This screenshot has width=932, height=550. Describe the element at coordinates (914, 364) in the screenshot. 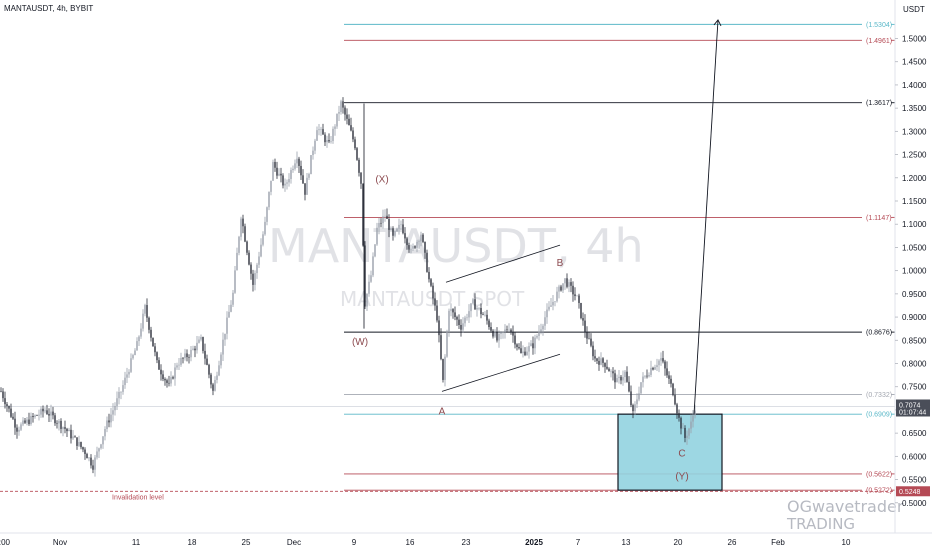

I see `price-tick-label: 0.8000` at that location.